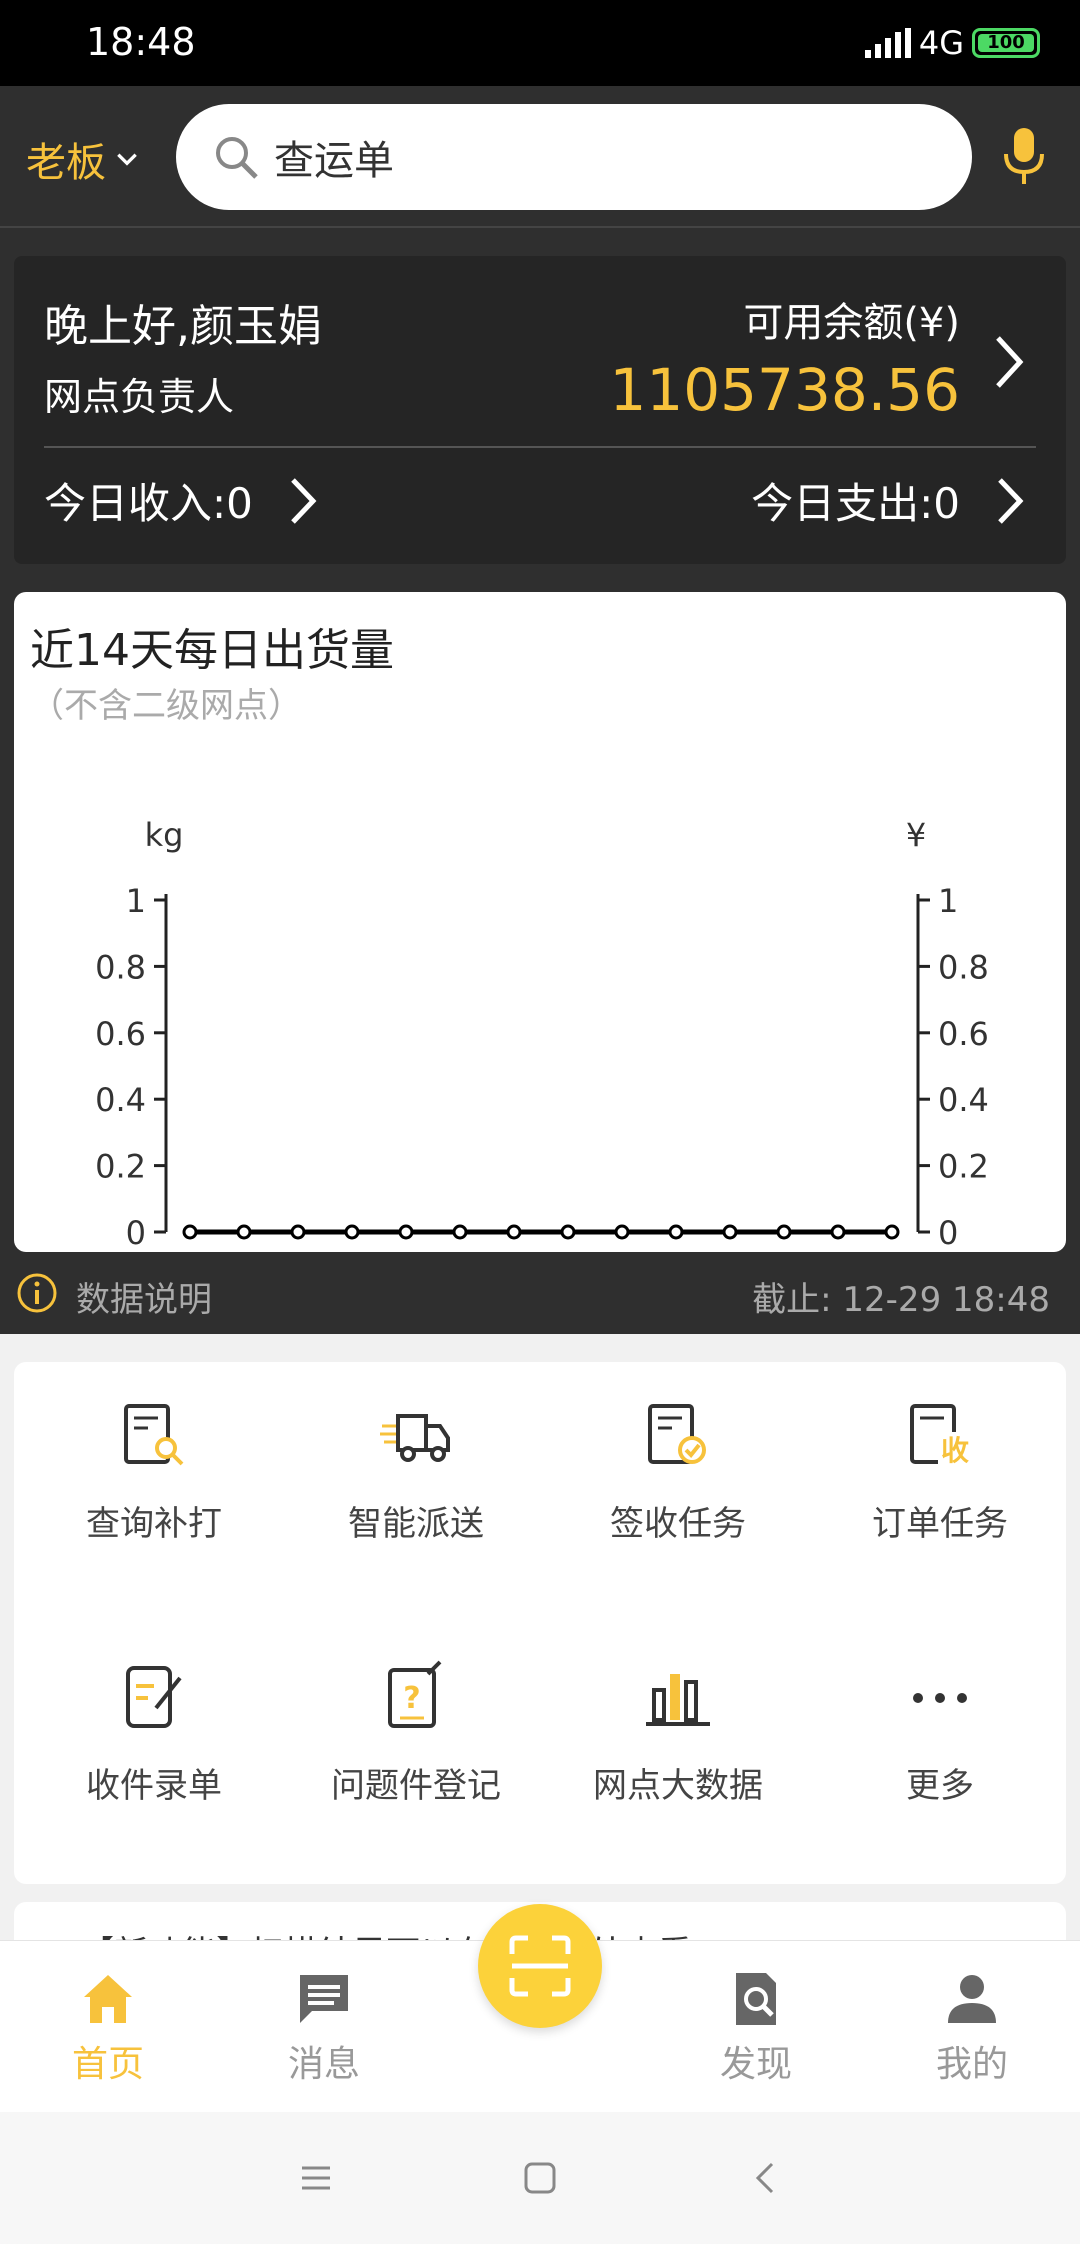  I want to click on menu-label: 订单任务, so click(940, 1524).